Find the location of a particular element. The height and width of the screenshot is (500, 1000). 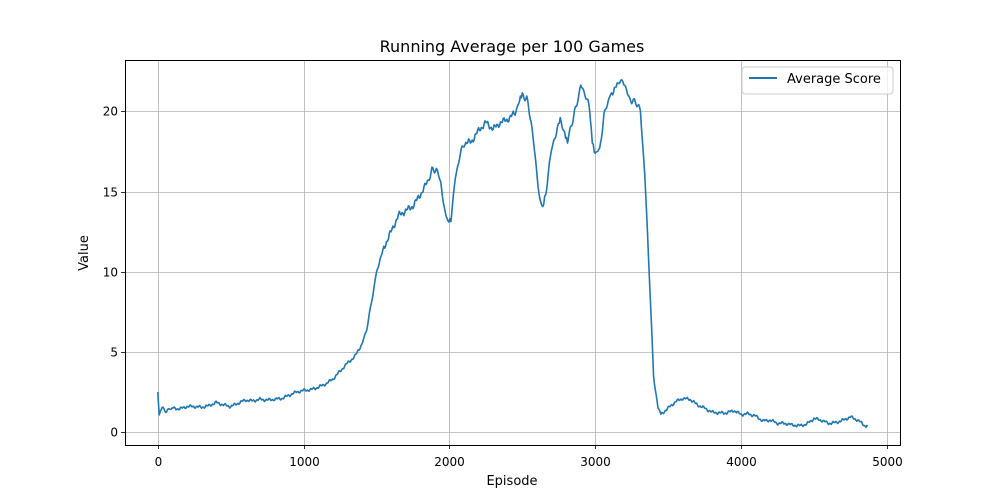

x-axis-label: Episode is located at coordinates (511, 481).